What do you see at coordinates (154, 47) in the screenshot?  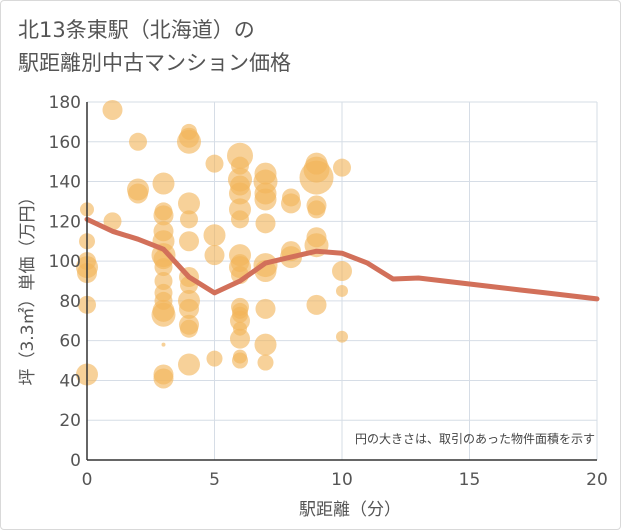 I see `chart-title: 北13条東駅（北海道）の 駅距離別中古マンション価格` at bounding box center [154, 47].